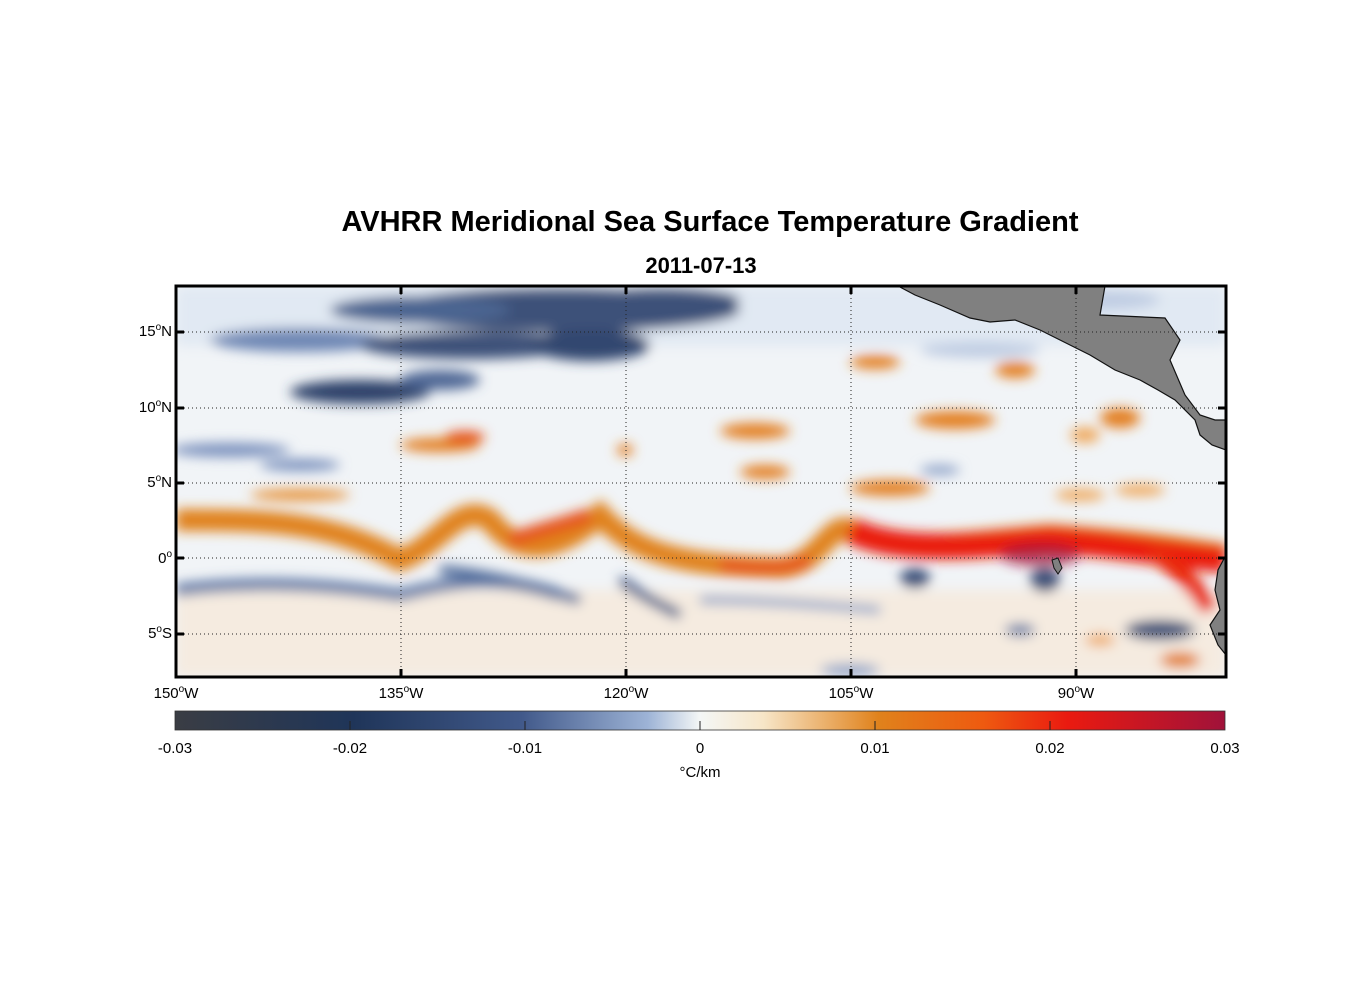 This screenshot has width=1356, height=1000. What do you see at coordinates (1061, 368) in the screenshot?
I see `central-america-land` at bounding box center [1061, 368].